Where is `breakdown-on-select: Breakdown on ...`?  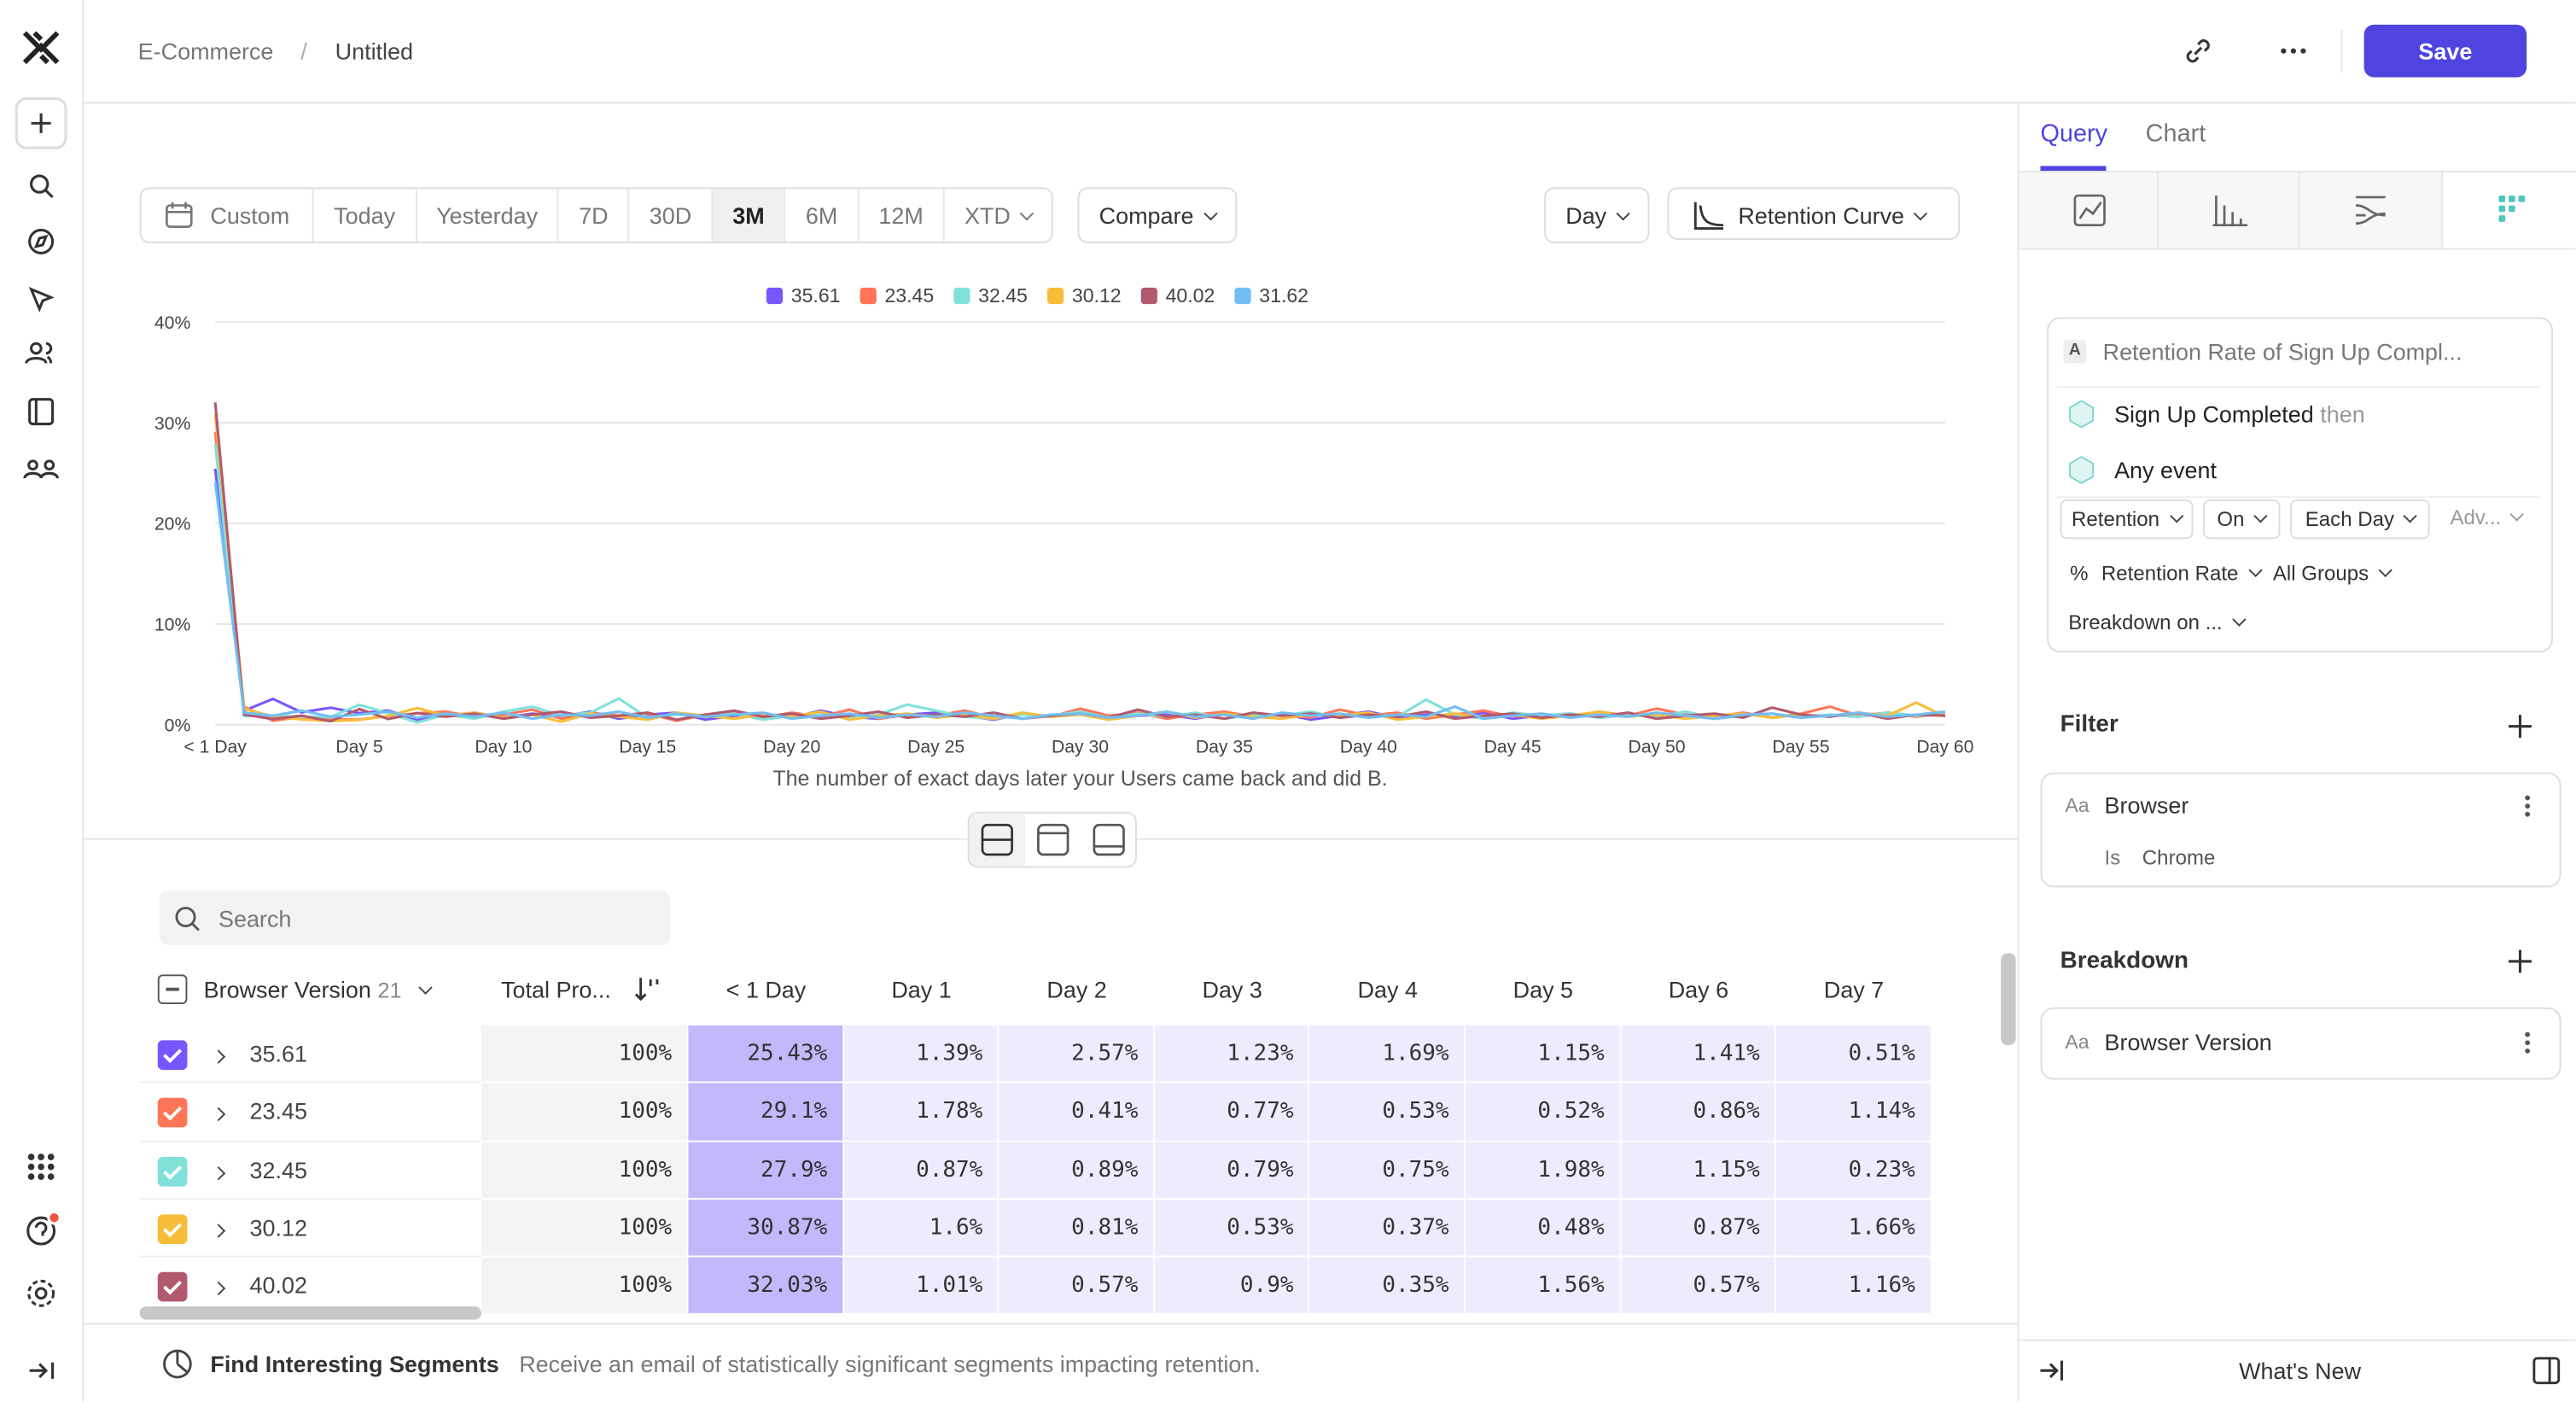
breakdown-on-select: Breakdown on ... is located at coordinates (2157, 622).